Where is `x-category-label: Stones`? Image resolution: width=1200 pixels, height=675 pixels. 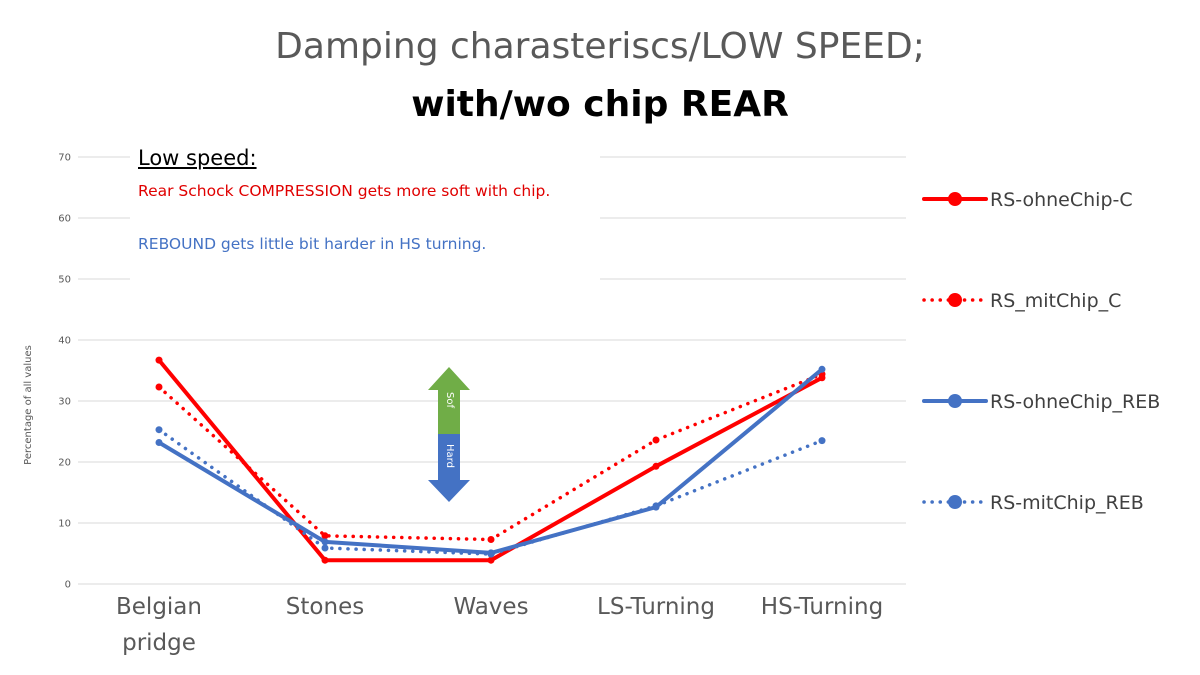 x-category-label: Stones is located at coordinates (325, 607).